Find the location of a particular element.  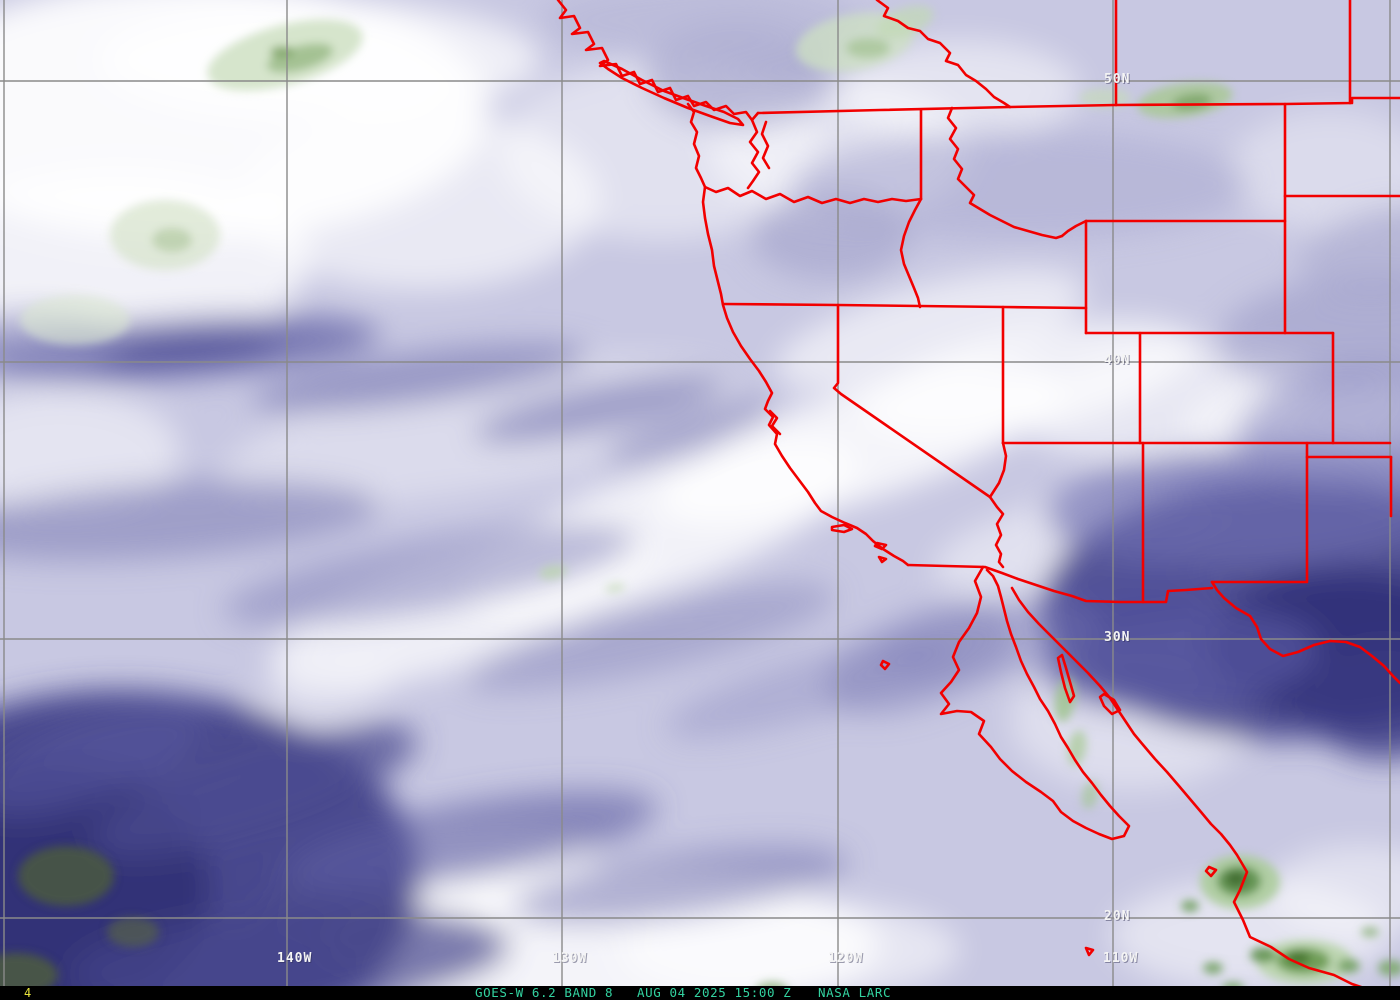

tiburon-island is located at coordinates (1110, 704).